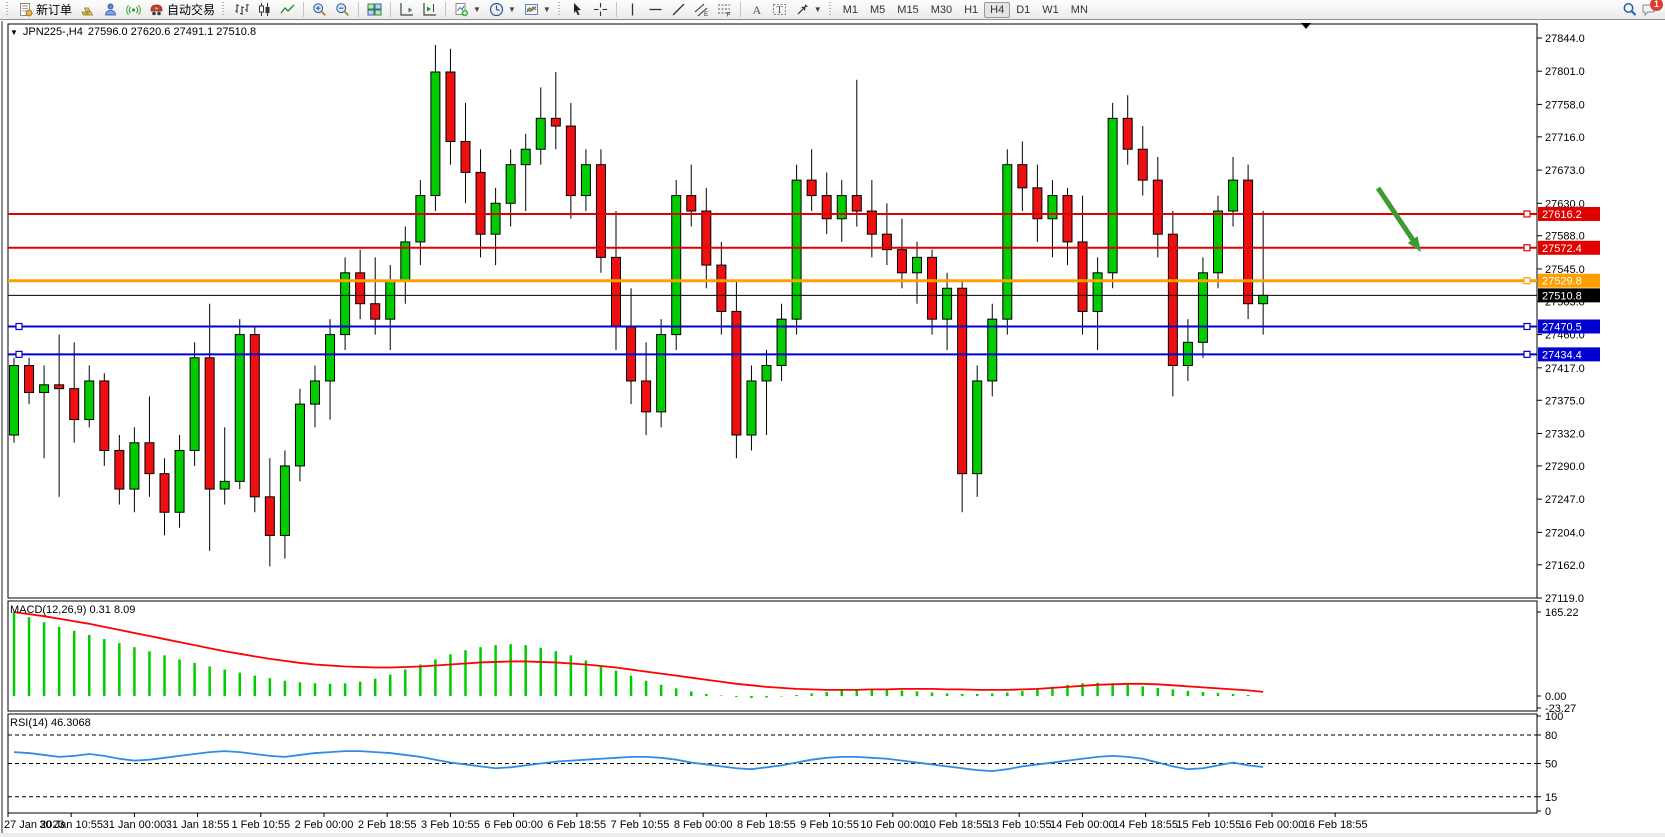  What do you see at coordinates (971, 10) in the screenshot?
I see `timeframe-h1: H1` at bounding box center [971, 10].